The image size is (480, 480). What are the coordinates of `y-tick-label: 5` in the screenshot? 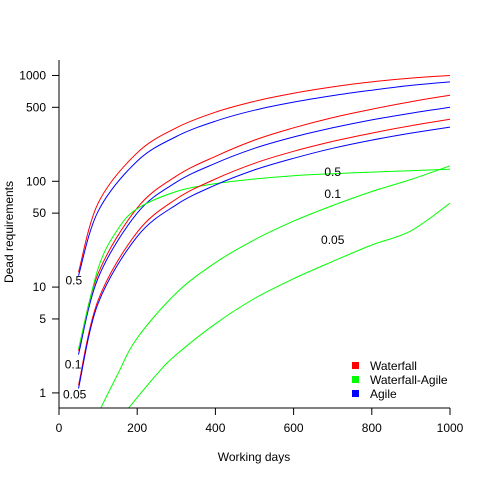 It's located at (42, 319).